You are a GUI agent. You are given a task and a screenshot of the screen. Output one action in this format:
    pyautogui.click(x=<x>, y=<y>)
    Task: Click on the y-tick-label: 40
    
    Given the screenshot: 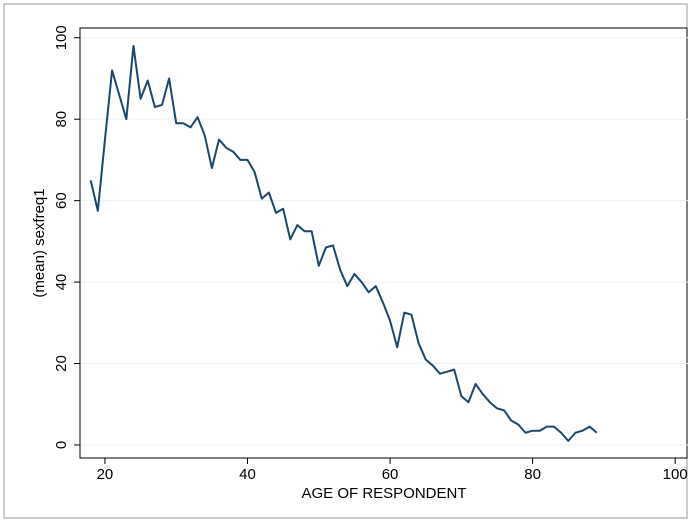 What is the action you would take?
    pyautogui.click(x=61, y=282)
    